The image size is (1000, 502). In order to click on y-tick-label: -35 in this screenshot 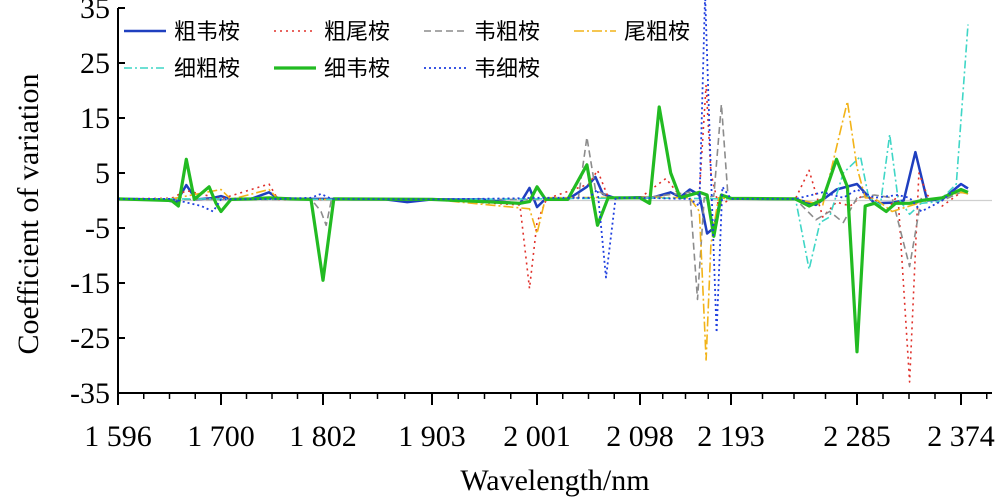, I will do `click(90, 393)`.